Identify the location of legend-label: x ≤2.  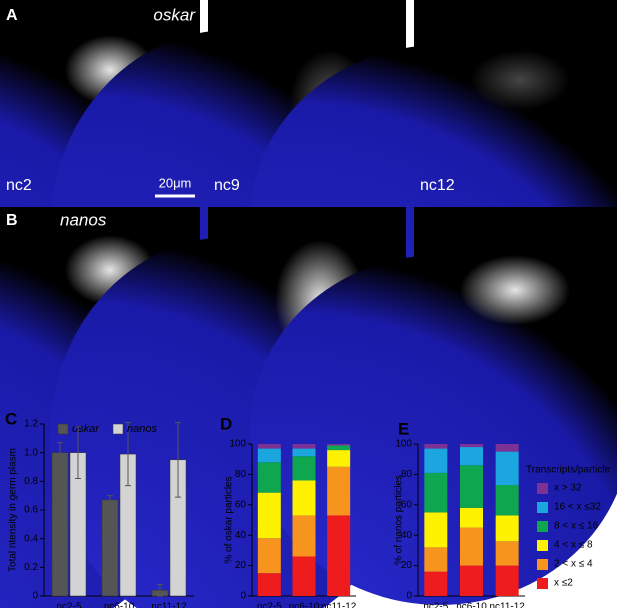
(563, 583).